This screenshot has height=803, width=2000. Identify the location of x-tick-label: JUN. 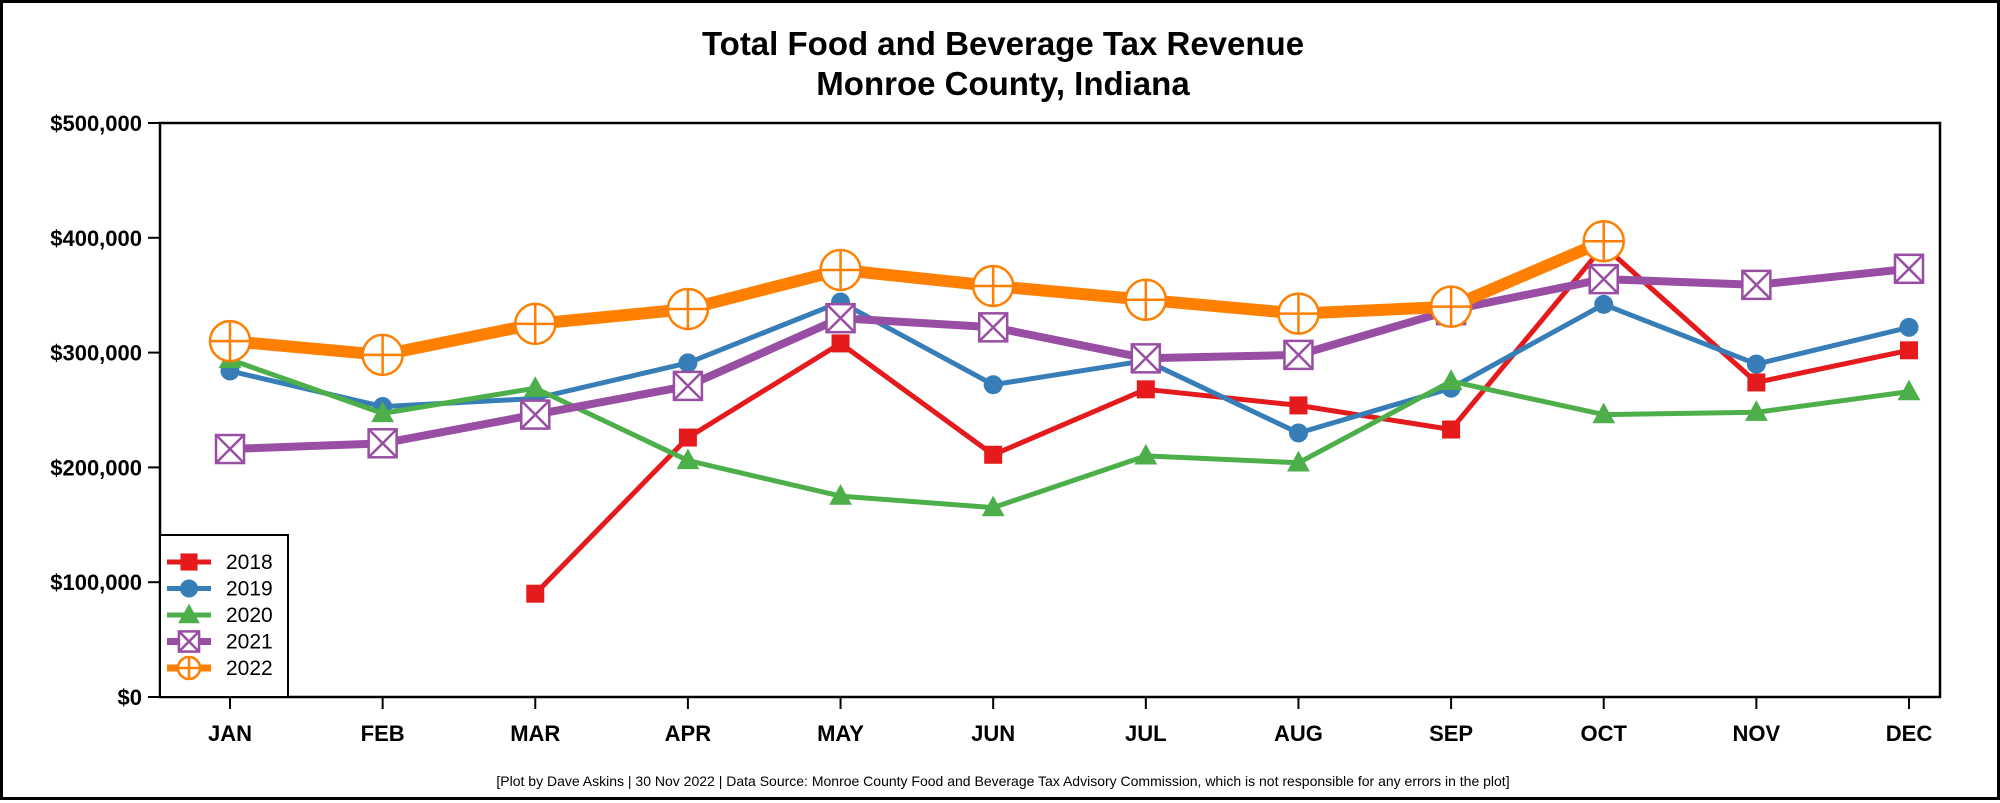
(993, 733).